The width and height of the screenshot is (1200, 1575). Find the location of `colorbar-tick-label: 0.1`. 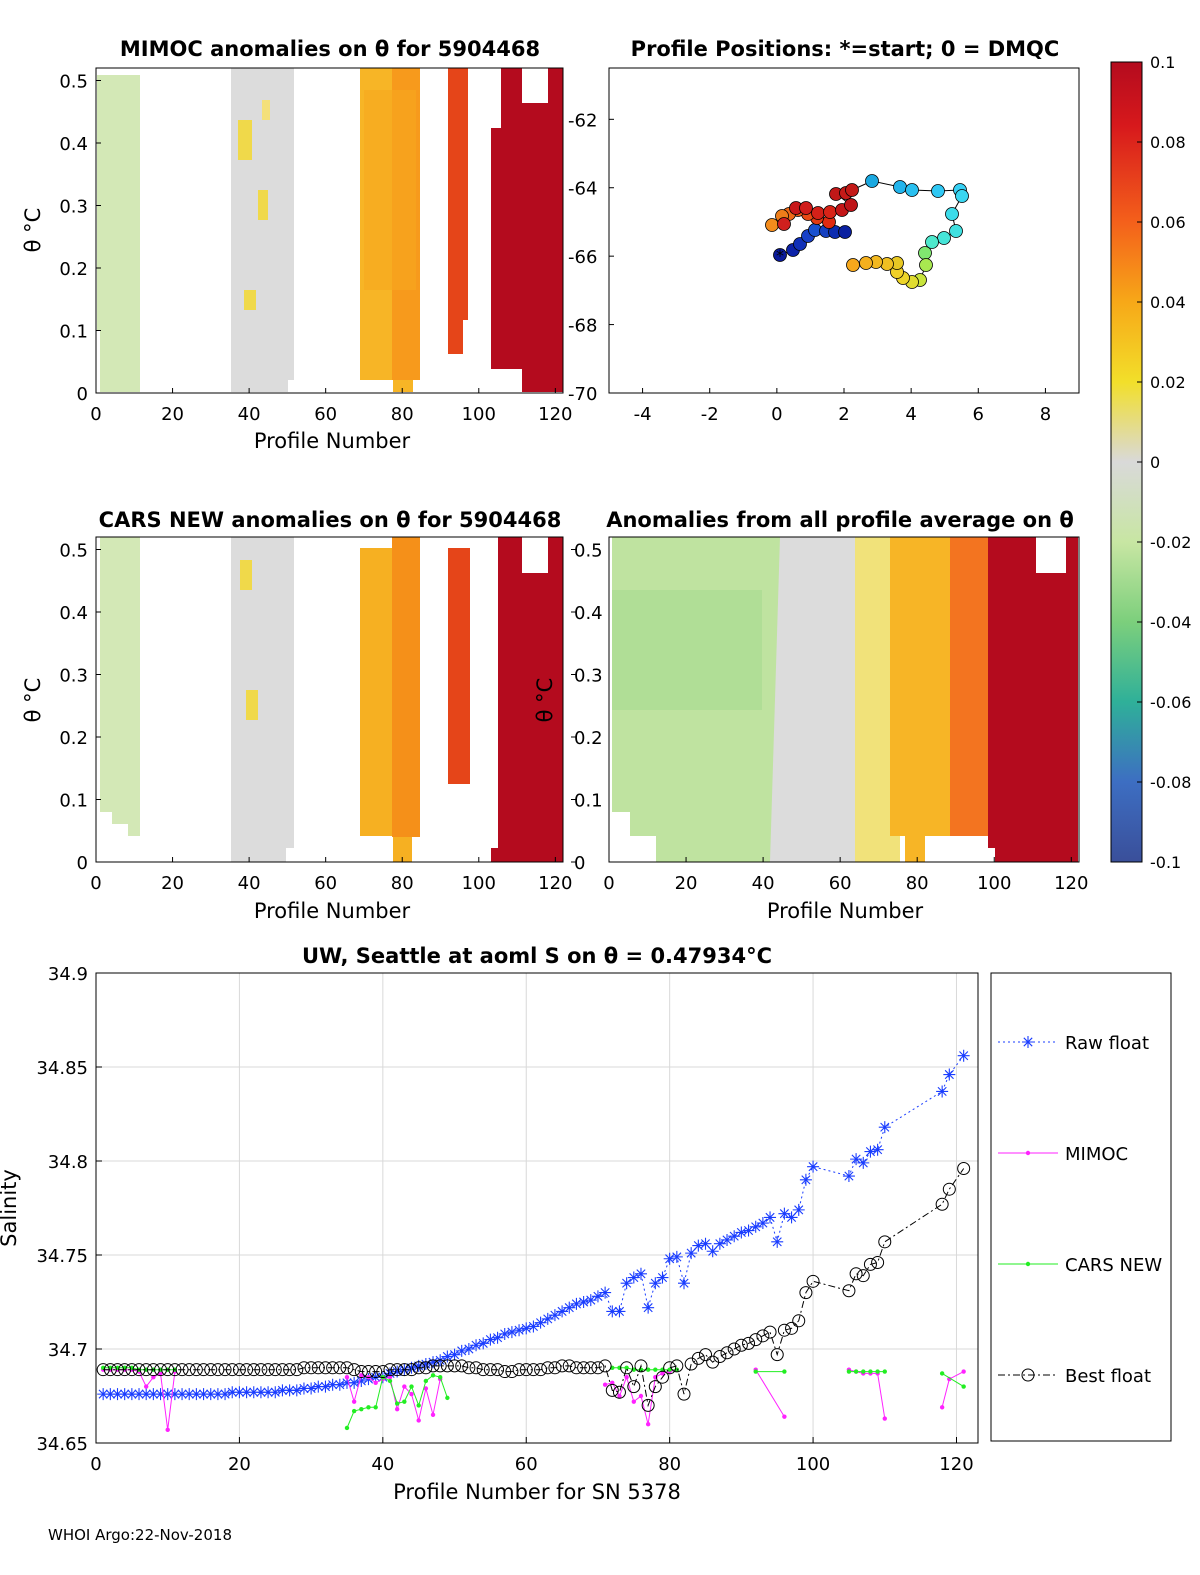

colorbar-tick-label: 0.1 is located at coordinates (1162, 62).